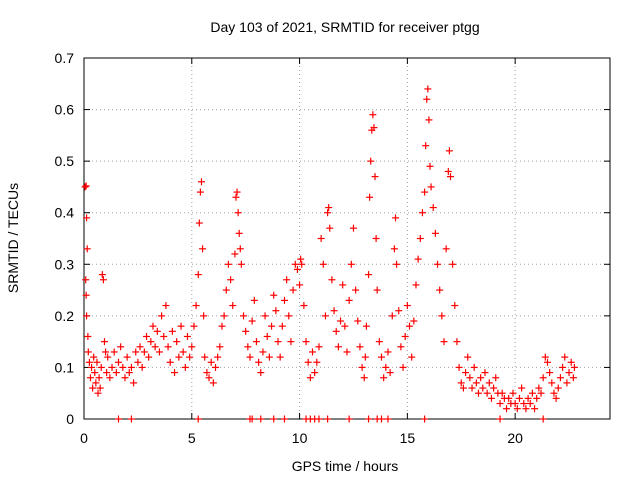  Describe the element at coordinates (65, 316) in the screenshot. I see `y-tick-label: 0.2` at that location.